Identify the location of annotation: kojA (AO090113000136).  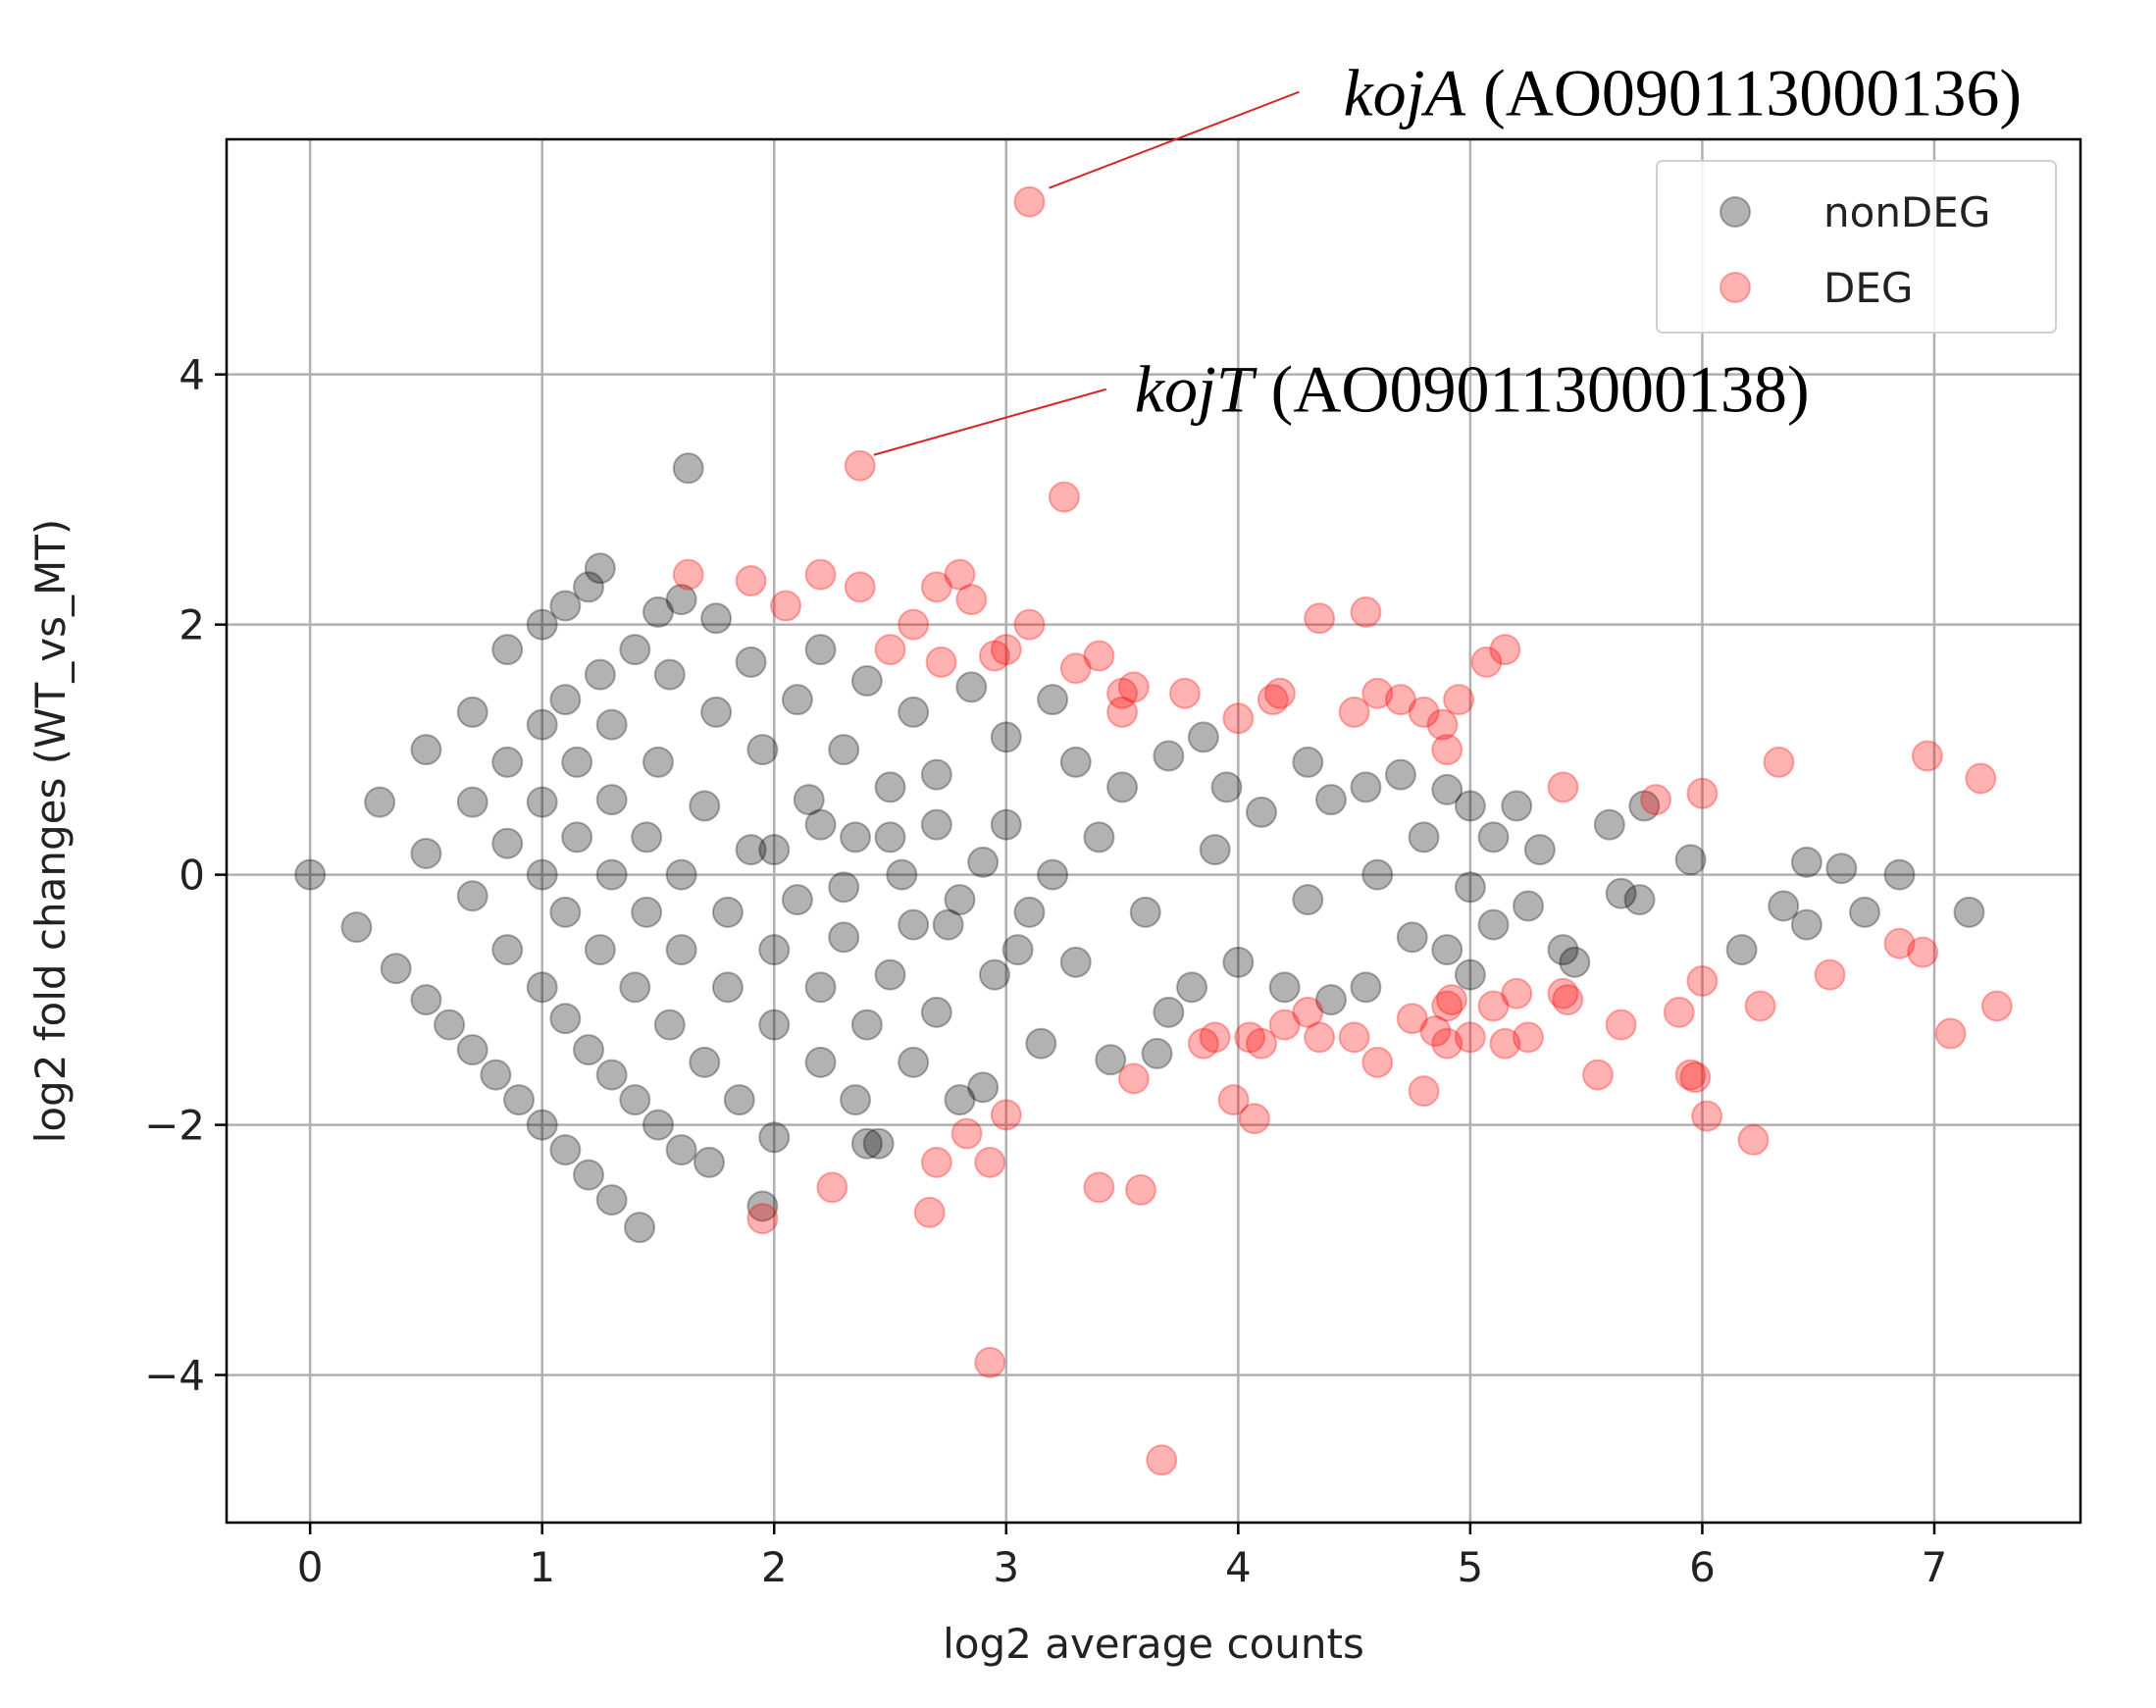
(1682, 93).